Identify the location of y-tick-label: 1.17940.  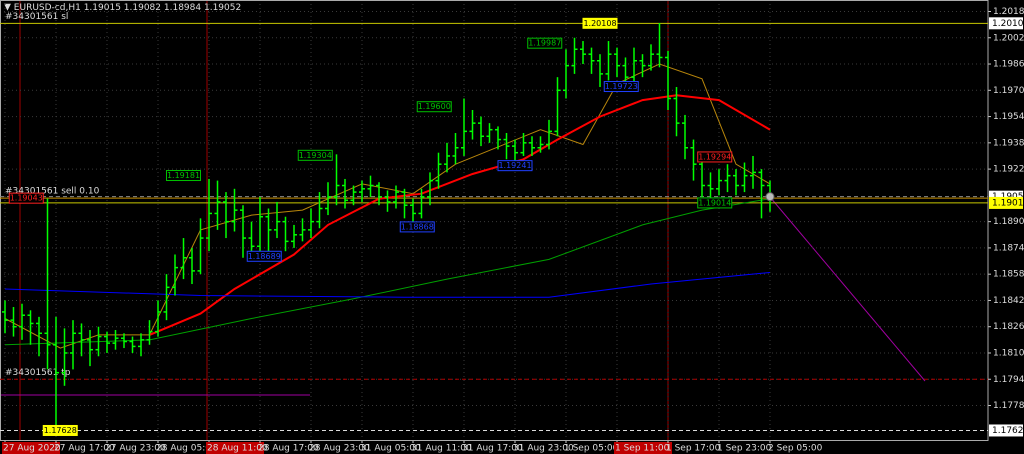
(1008, 380).